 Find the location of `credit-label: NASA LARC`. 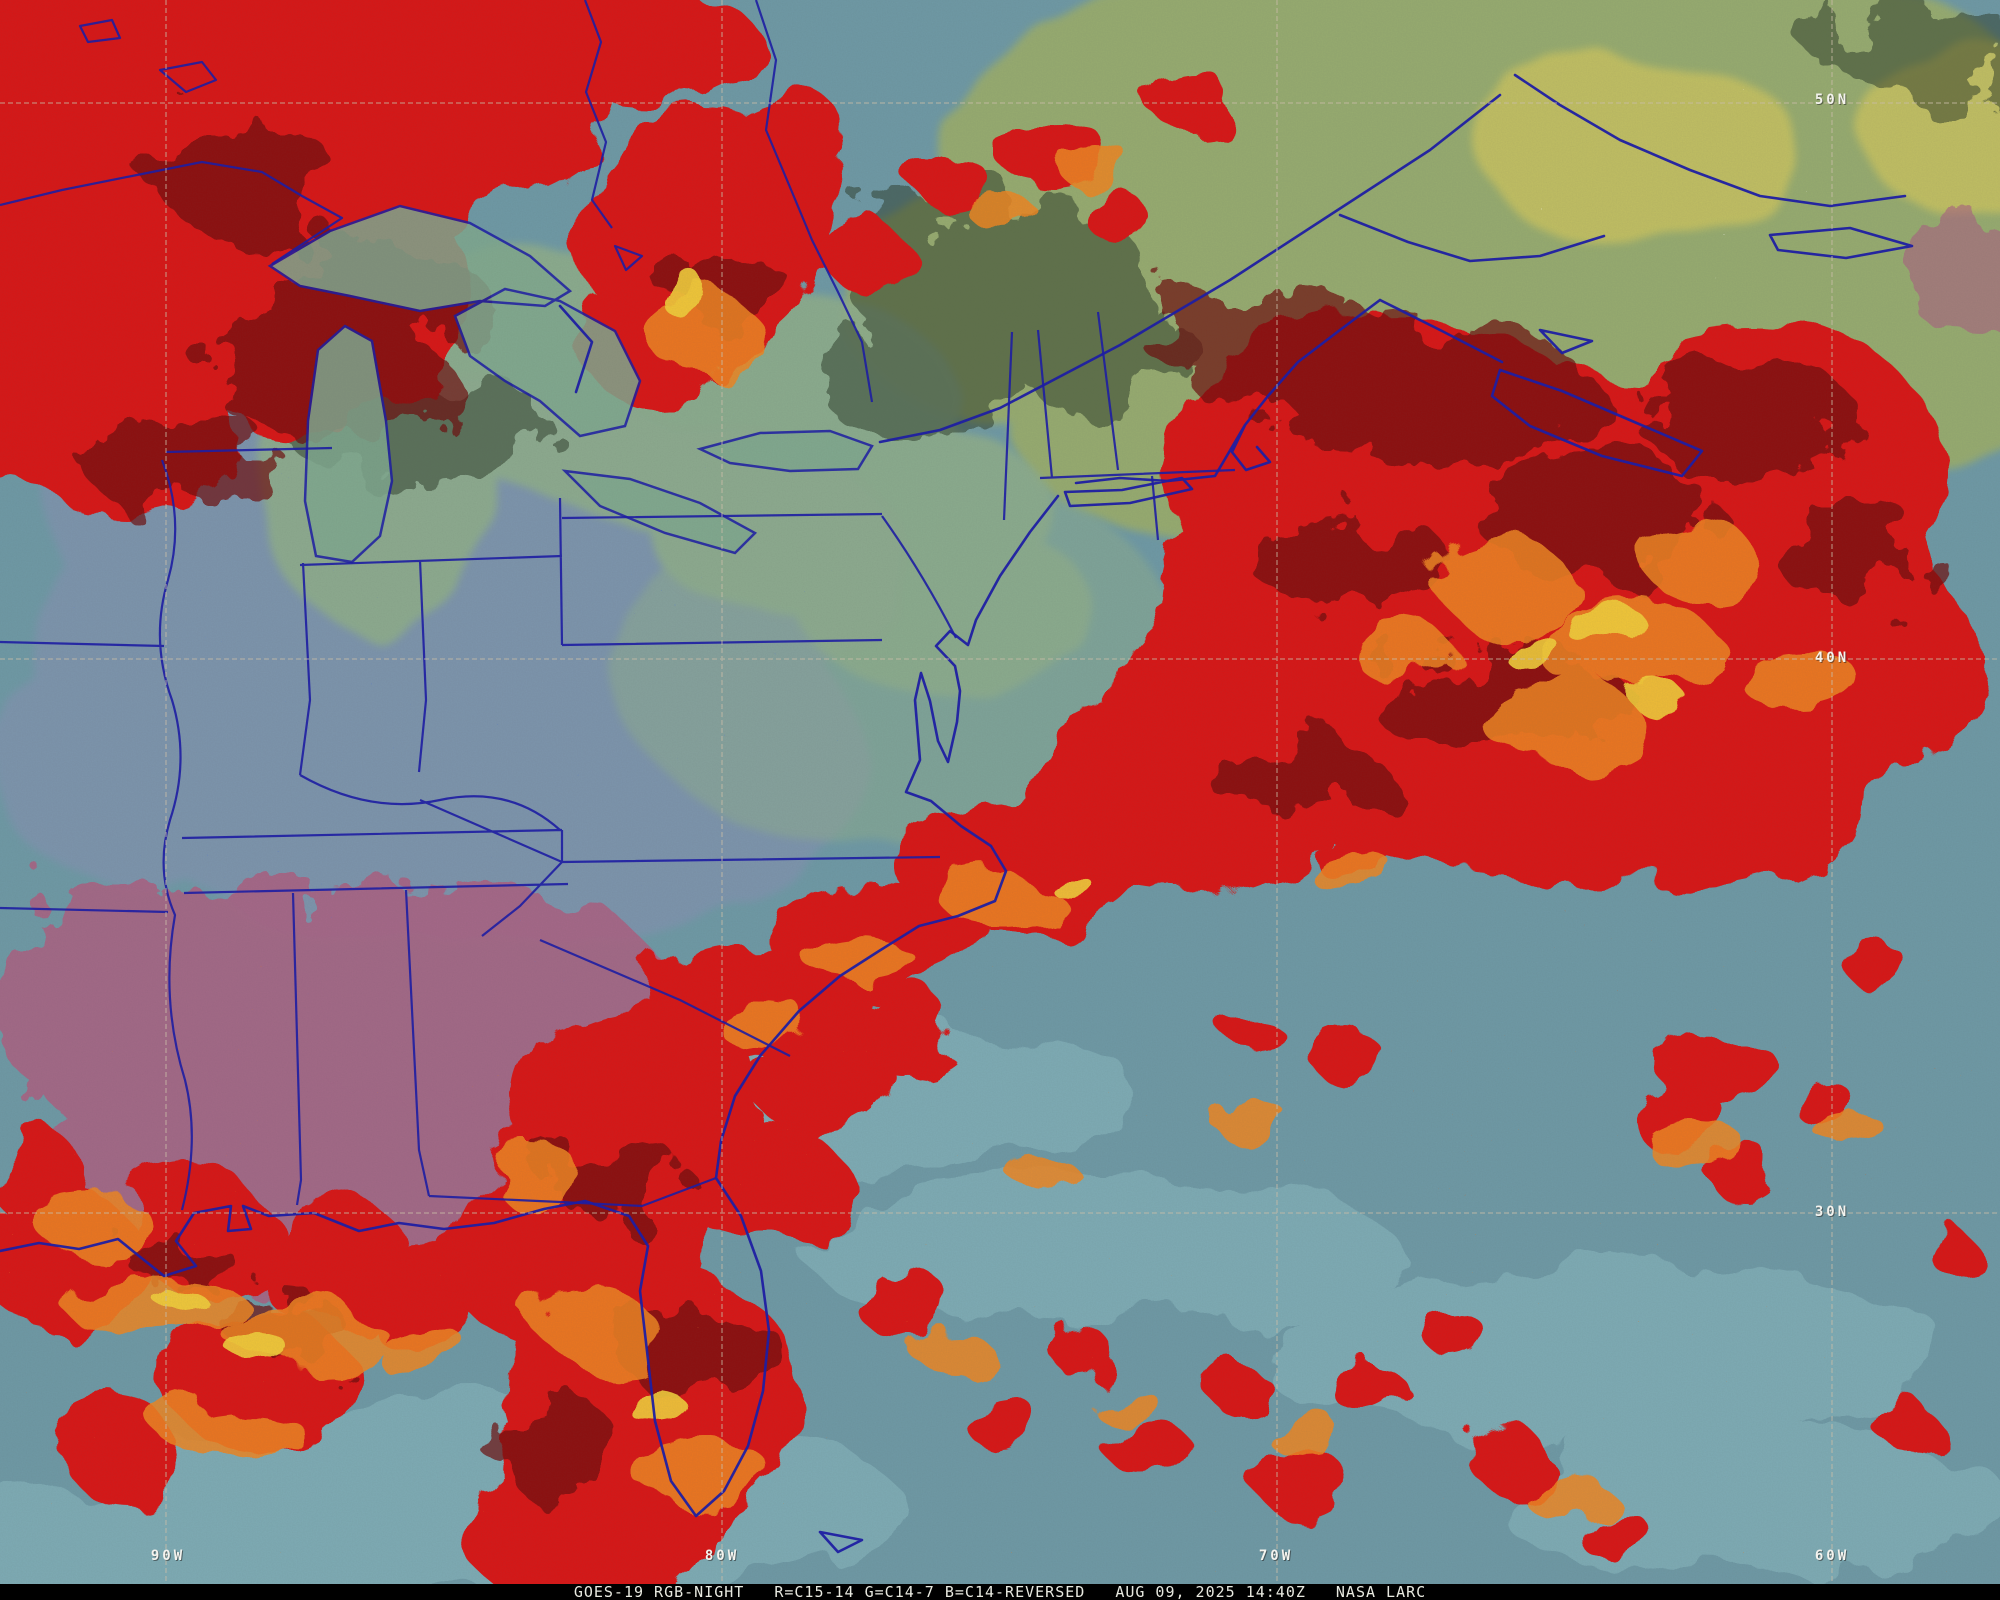

credit-label: NASA LARC is located at coordinates (1381, 1591).